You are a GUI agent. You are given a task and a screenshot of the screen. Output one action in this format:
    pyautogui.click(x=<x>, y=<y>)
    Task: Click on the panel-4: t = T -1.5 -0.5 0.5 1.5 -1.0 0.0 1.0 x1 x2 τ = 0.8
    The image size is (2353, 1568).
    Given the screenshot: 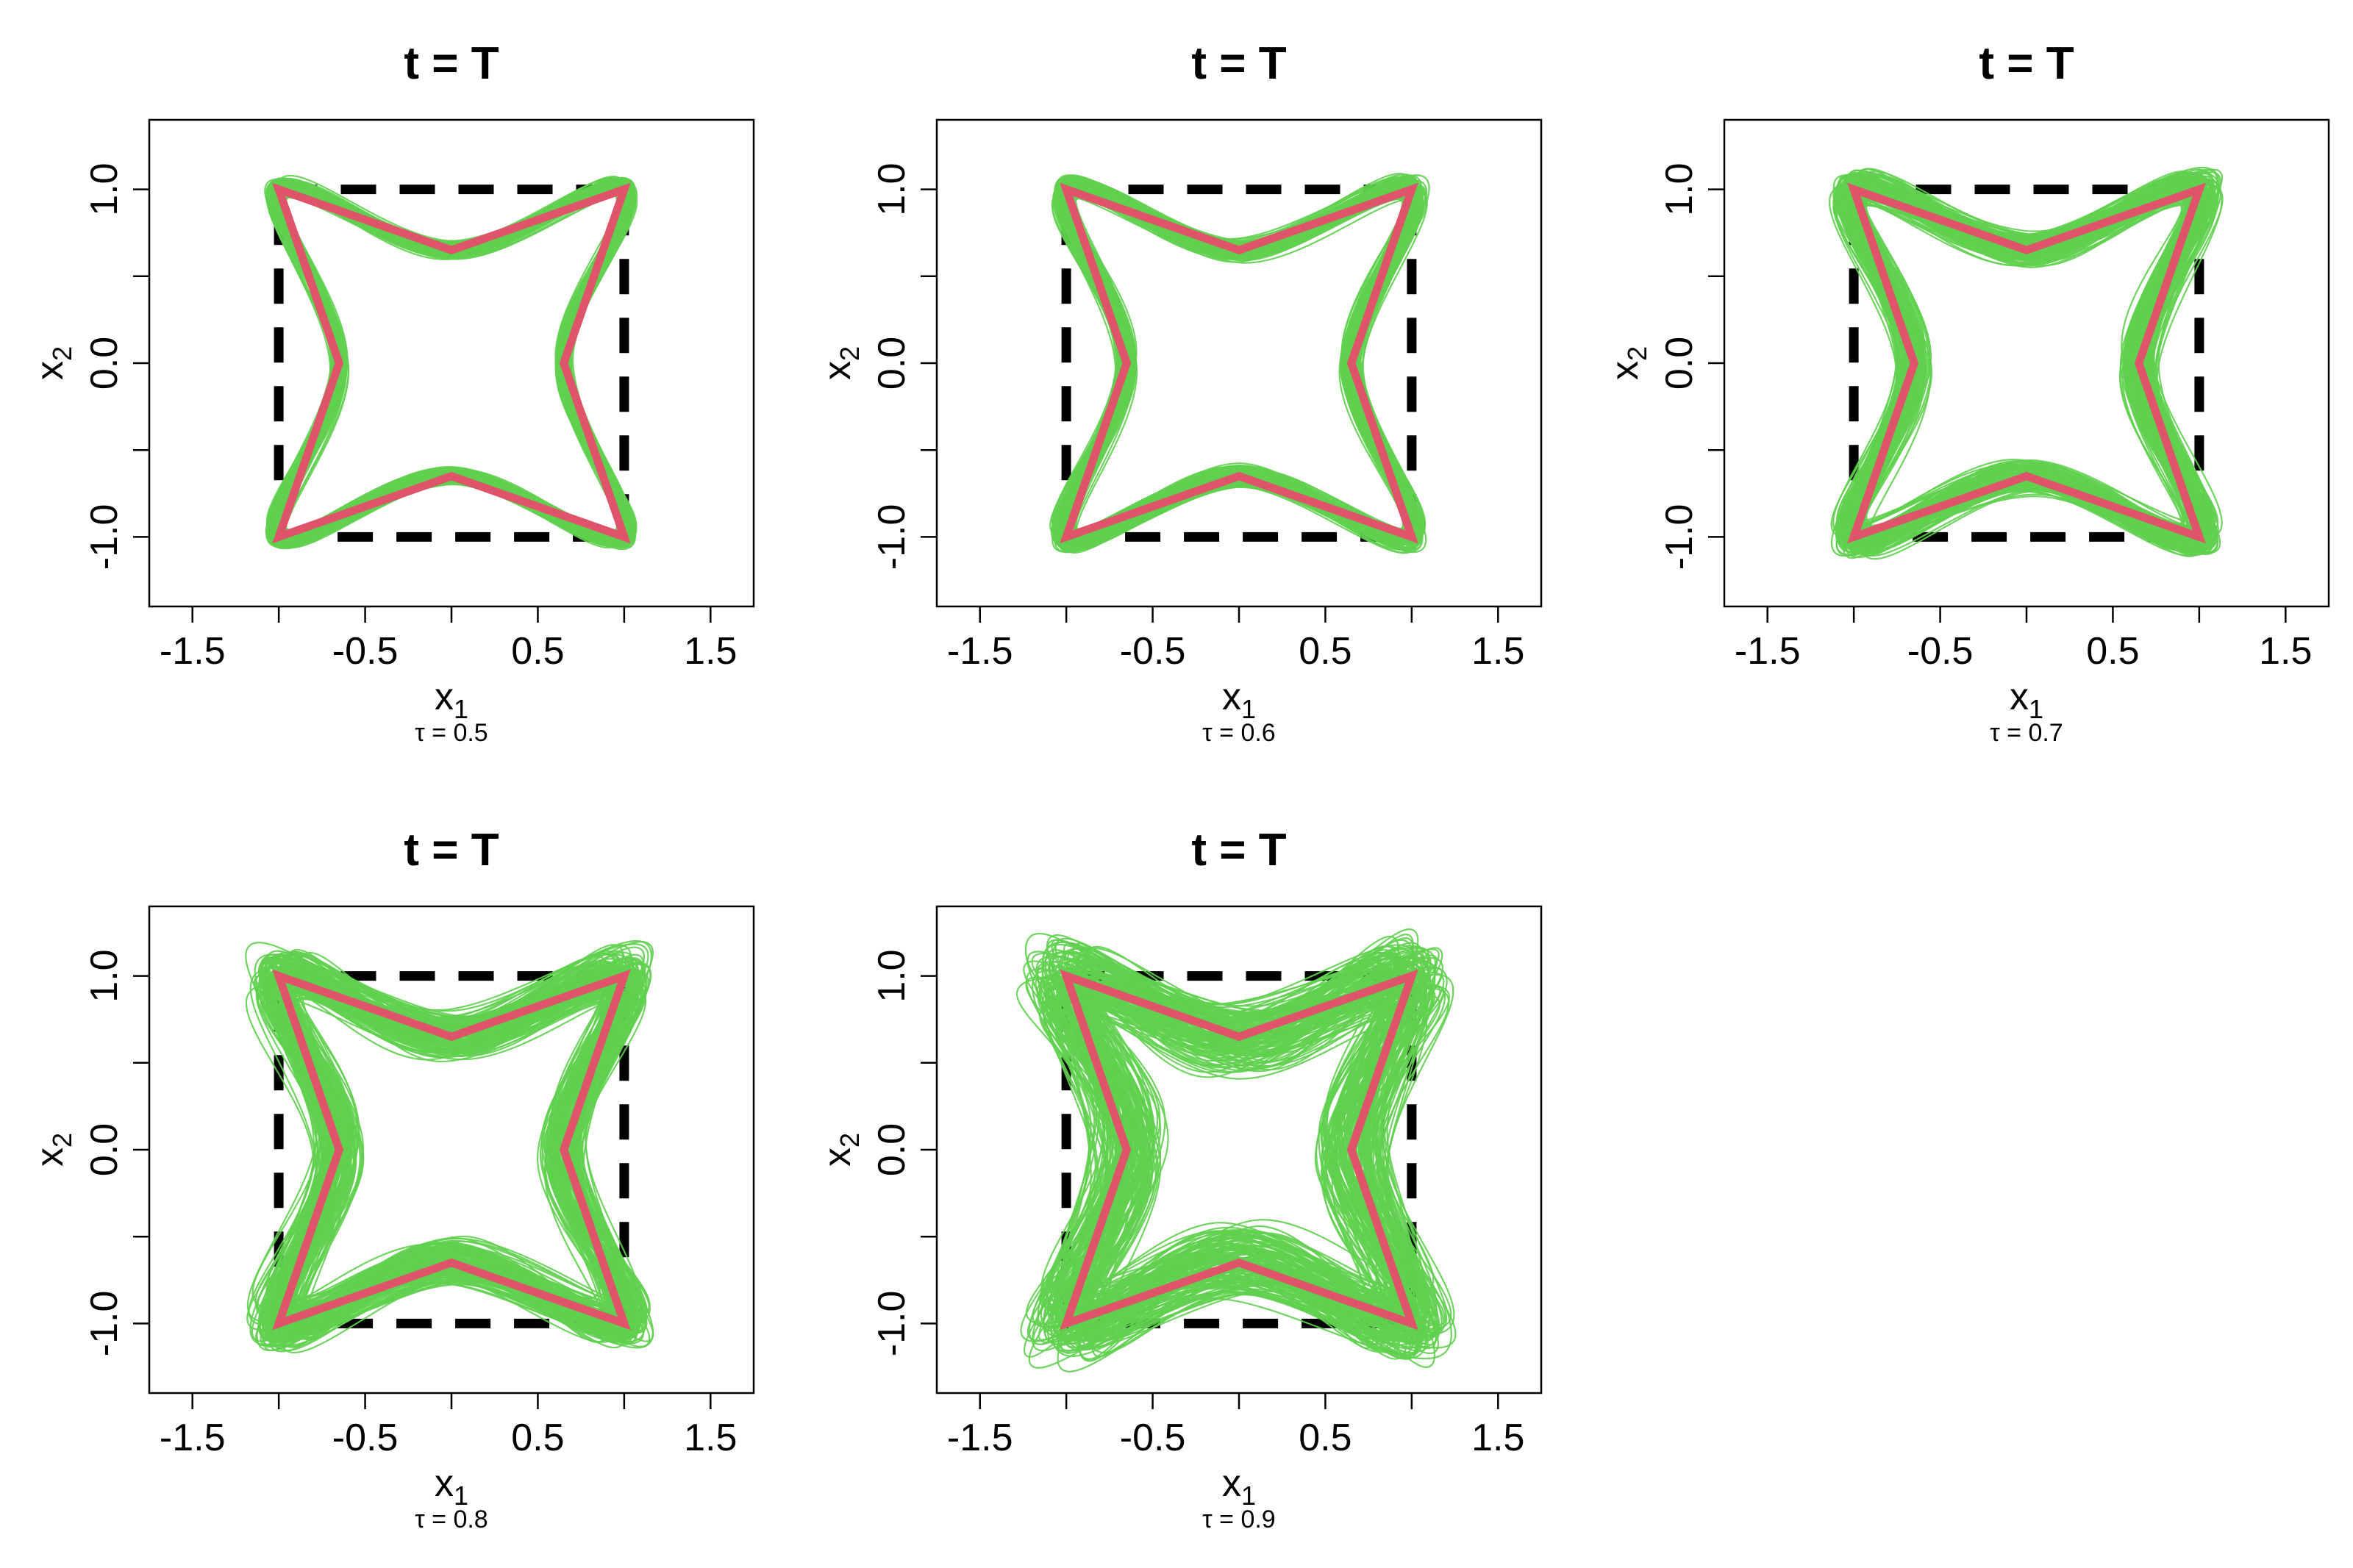 What is the action you would take?
    pyautogui.click(x=392, y=1179)
    